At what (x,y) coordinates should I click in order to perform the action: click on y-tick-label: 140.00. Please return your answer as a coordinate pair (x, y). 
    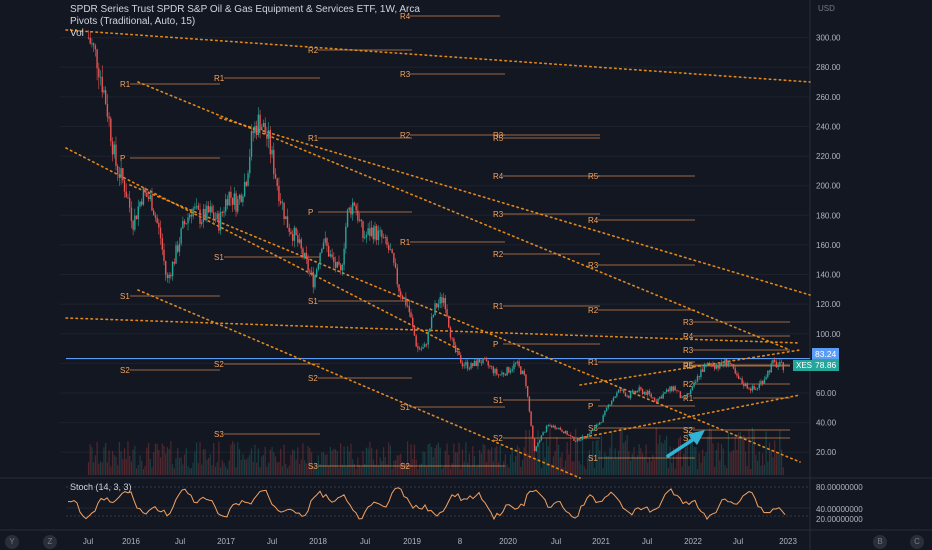
    Looking at the image, I should click on (828, 275).